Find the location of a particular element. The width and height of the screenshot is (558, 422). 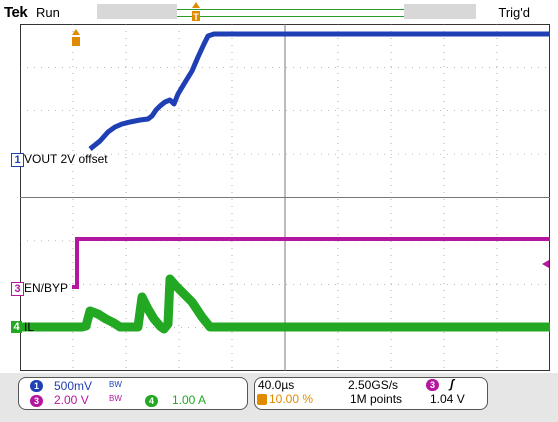

horizontal-settings-panel is located at coordinates (371, 393).